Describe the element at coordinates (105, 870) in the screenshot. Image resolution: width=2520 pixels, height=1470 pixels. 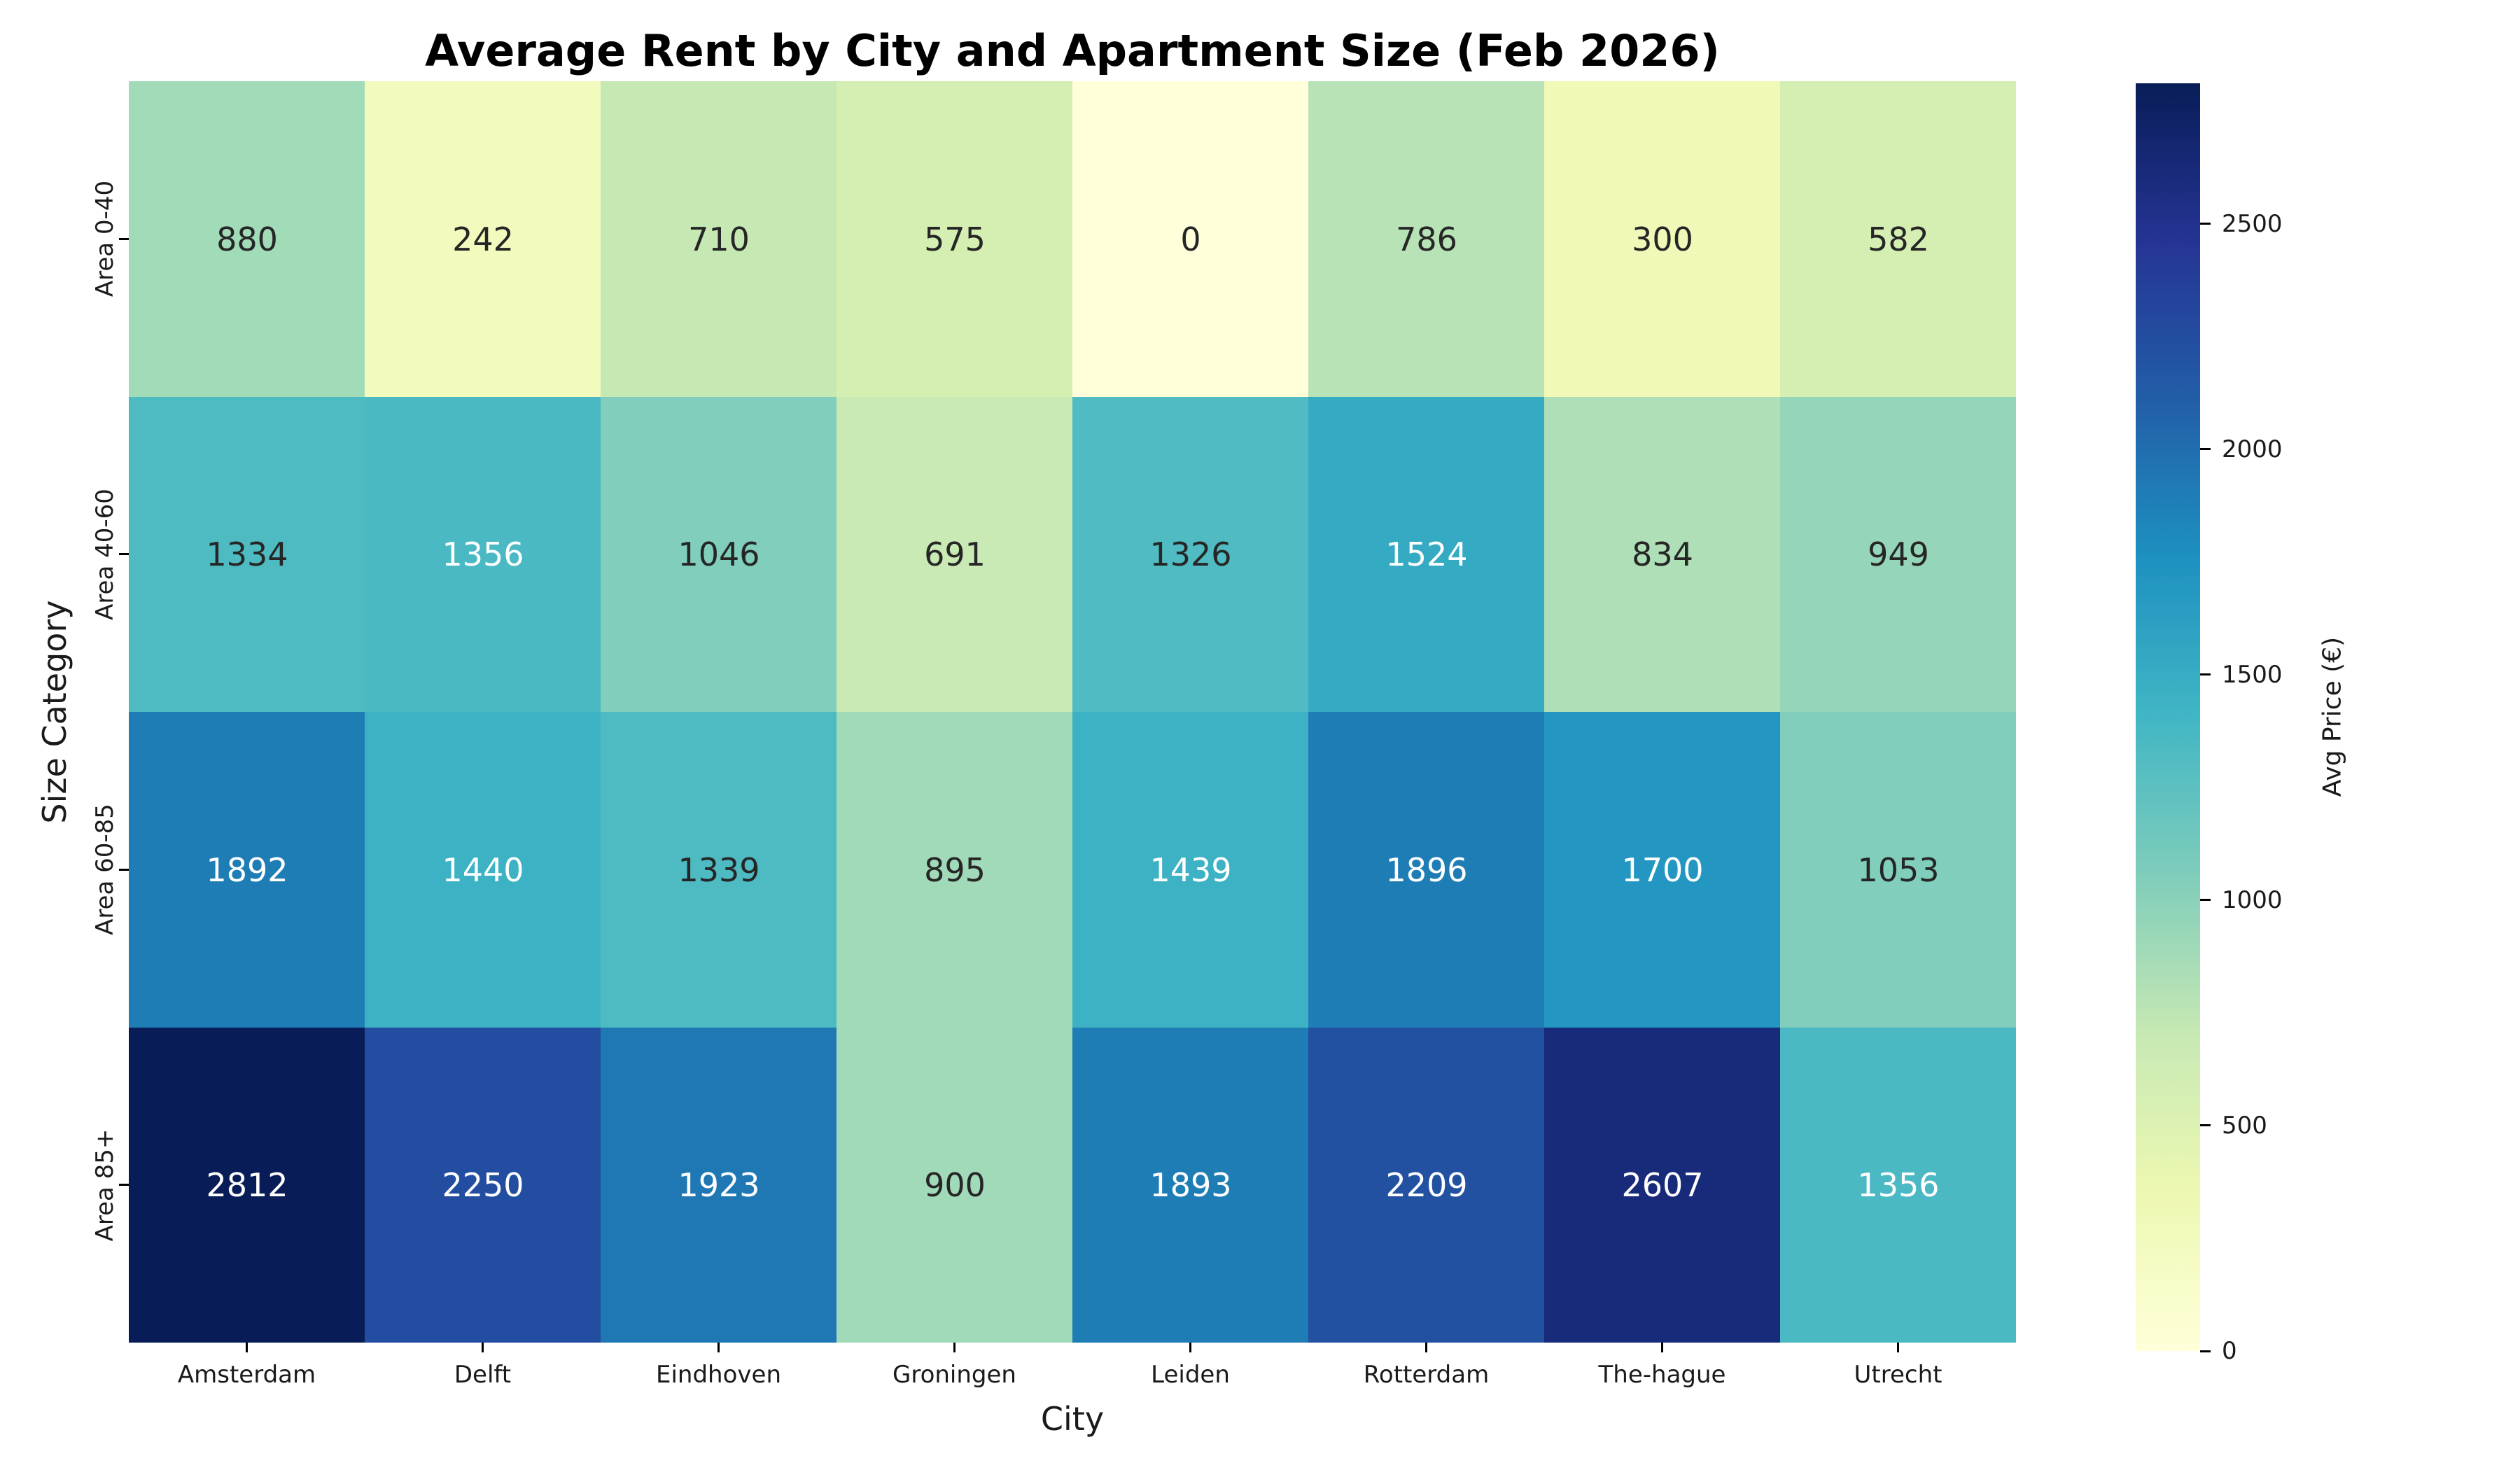
I see `y-tick-label: Area 60-85` at that location.